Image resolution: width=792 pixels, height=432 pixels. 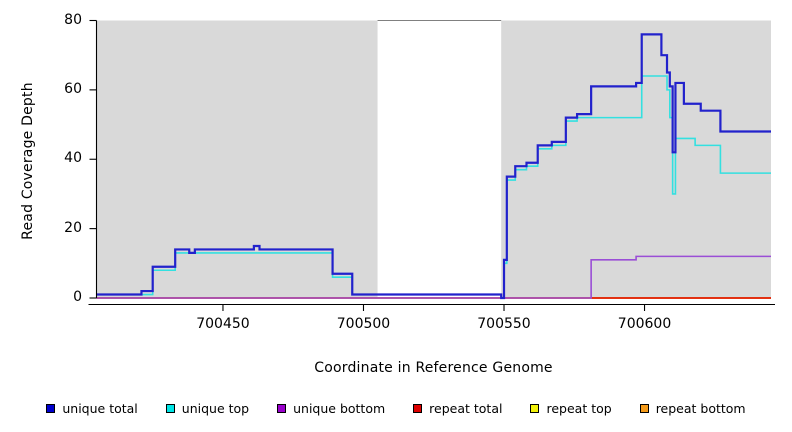 I want to click on legend-label: repeat total, so click(x=466, y=408).